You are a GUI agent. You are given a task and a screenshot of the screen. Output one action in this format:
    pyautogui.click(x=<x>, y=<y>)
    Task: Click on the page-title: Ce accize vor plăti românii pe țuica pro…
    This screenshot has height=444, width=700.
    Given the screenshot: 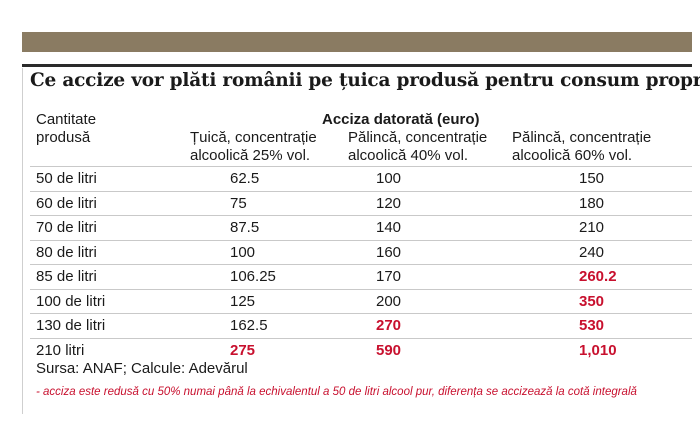 What is the action you would take?
    pyautogui.click(x=365, y=80)
    